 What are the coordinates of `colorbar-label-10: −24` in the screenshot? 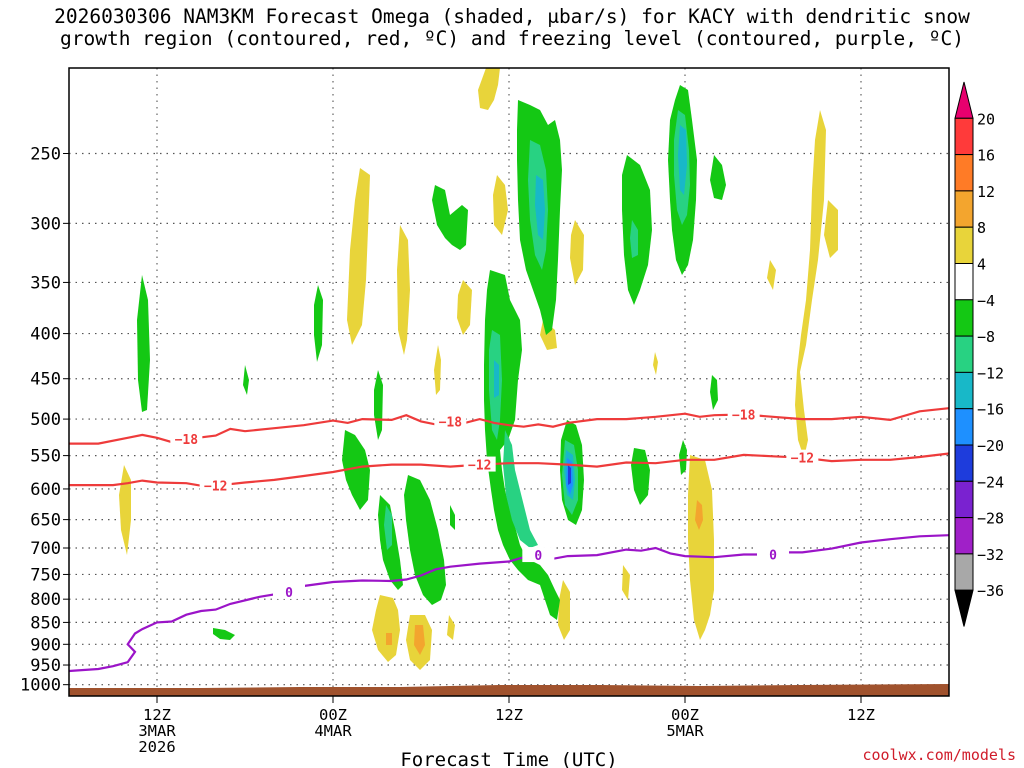 It's located at (990, 482).